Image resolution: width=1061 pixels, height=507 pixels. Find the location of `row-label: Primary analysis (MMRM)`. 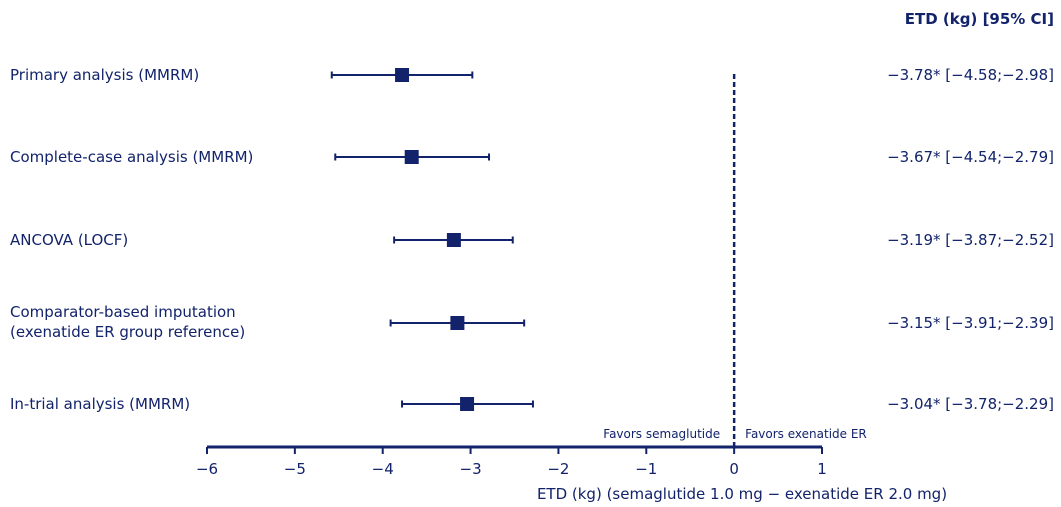

row-label: Primary analysis (MMRM) is located at coordinates (104, 75).